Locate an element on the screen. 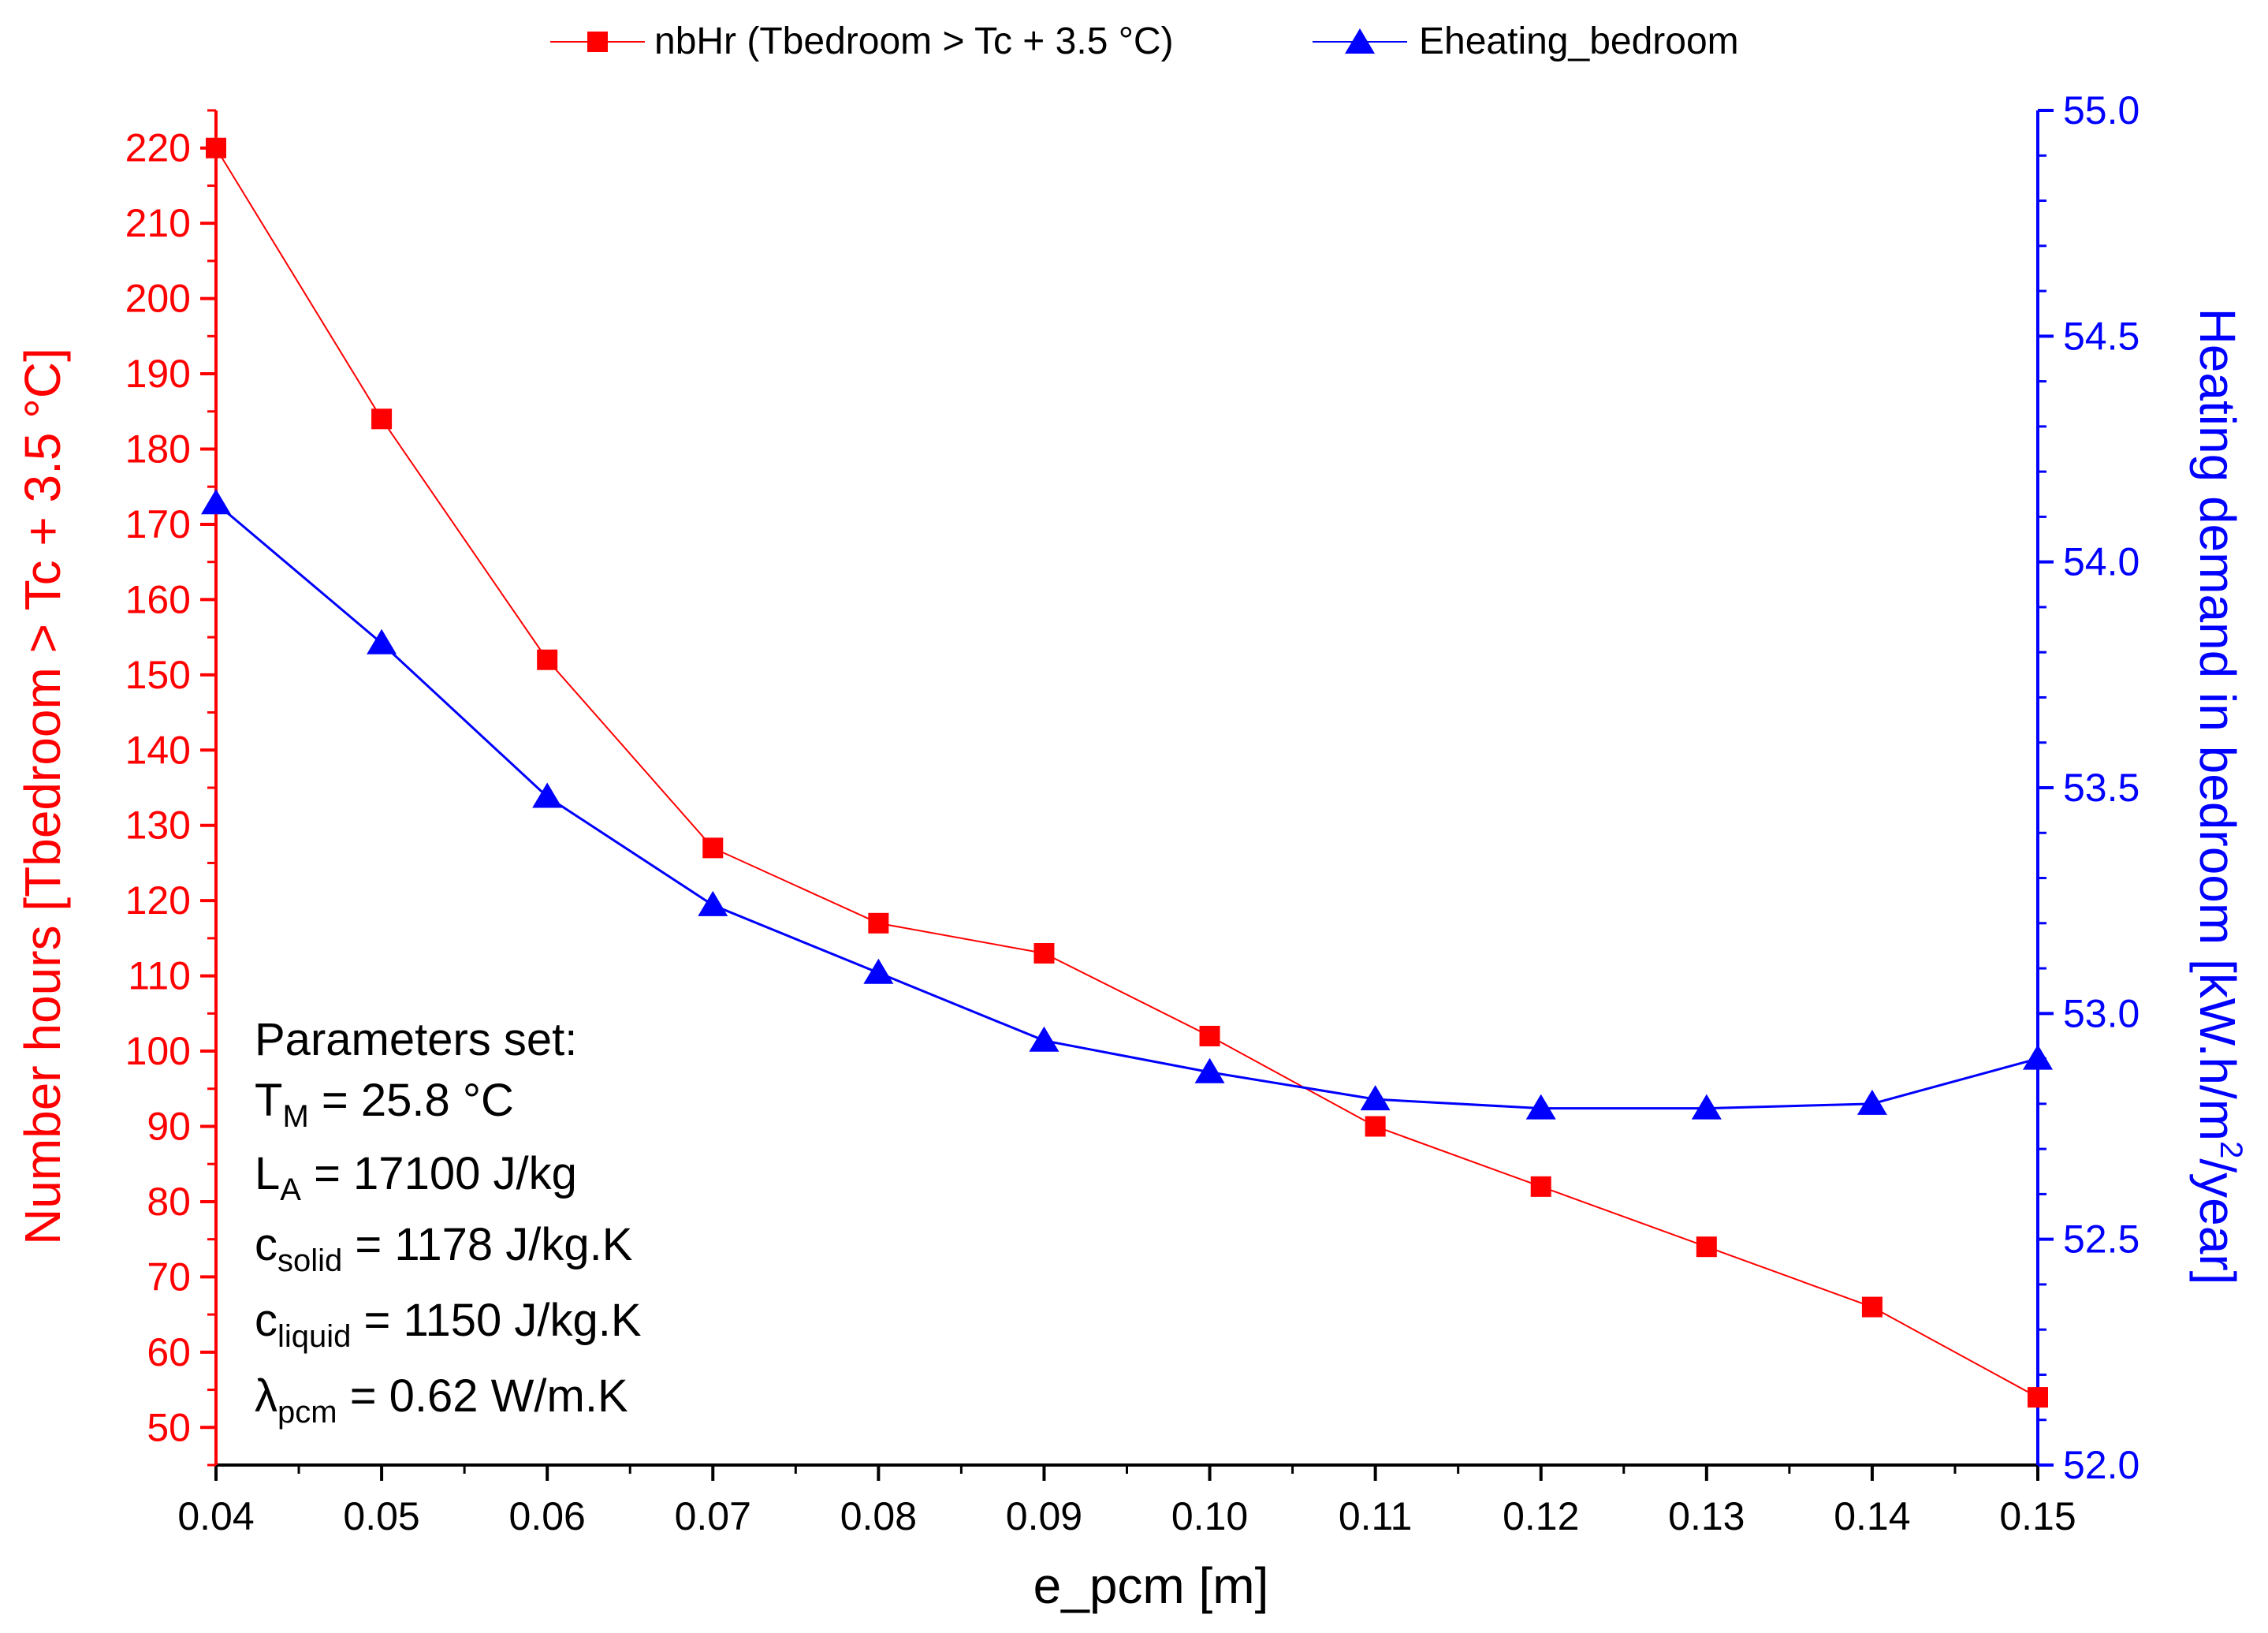  left-tick-label: 140 is located at coordinates (158, 750).